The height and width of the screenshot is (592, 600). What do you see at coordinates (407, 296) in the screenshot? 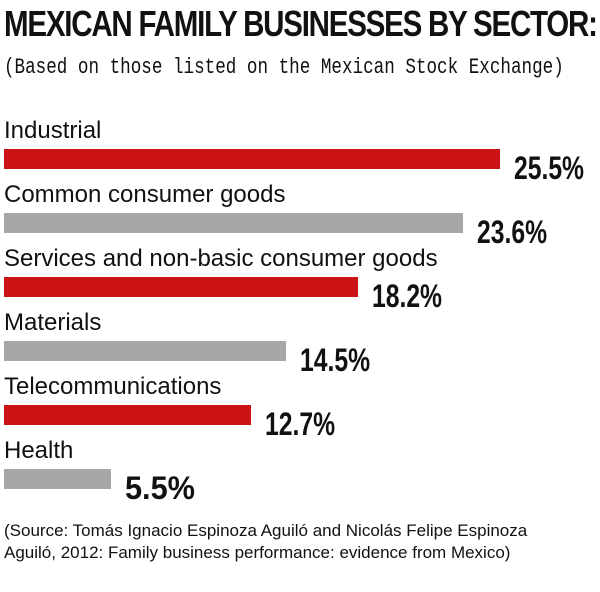
I see `value-label: 18.2%` at bounding box center [407, 296].